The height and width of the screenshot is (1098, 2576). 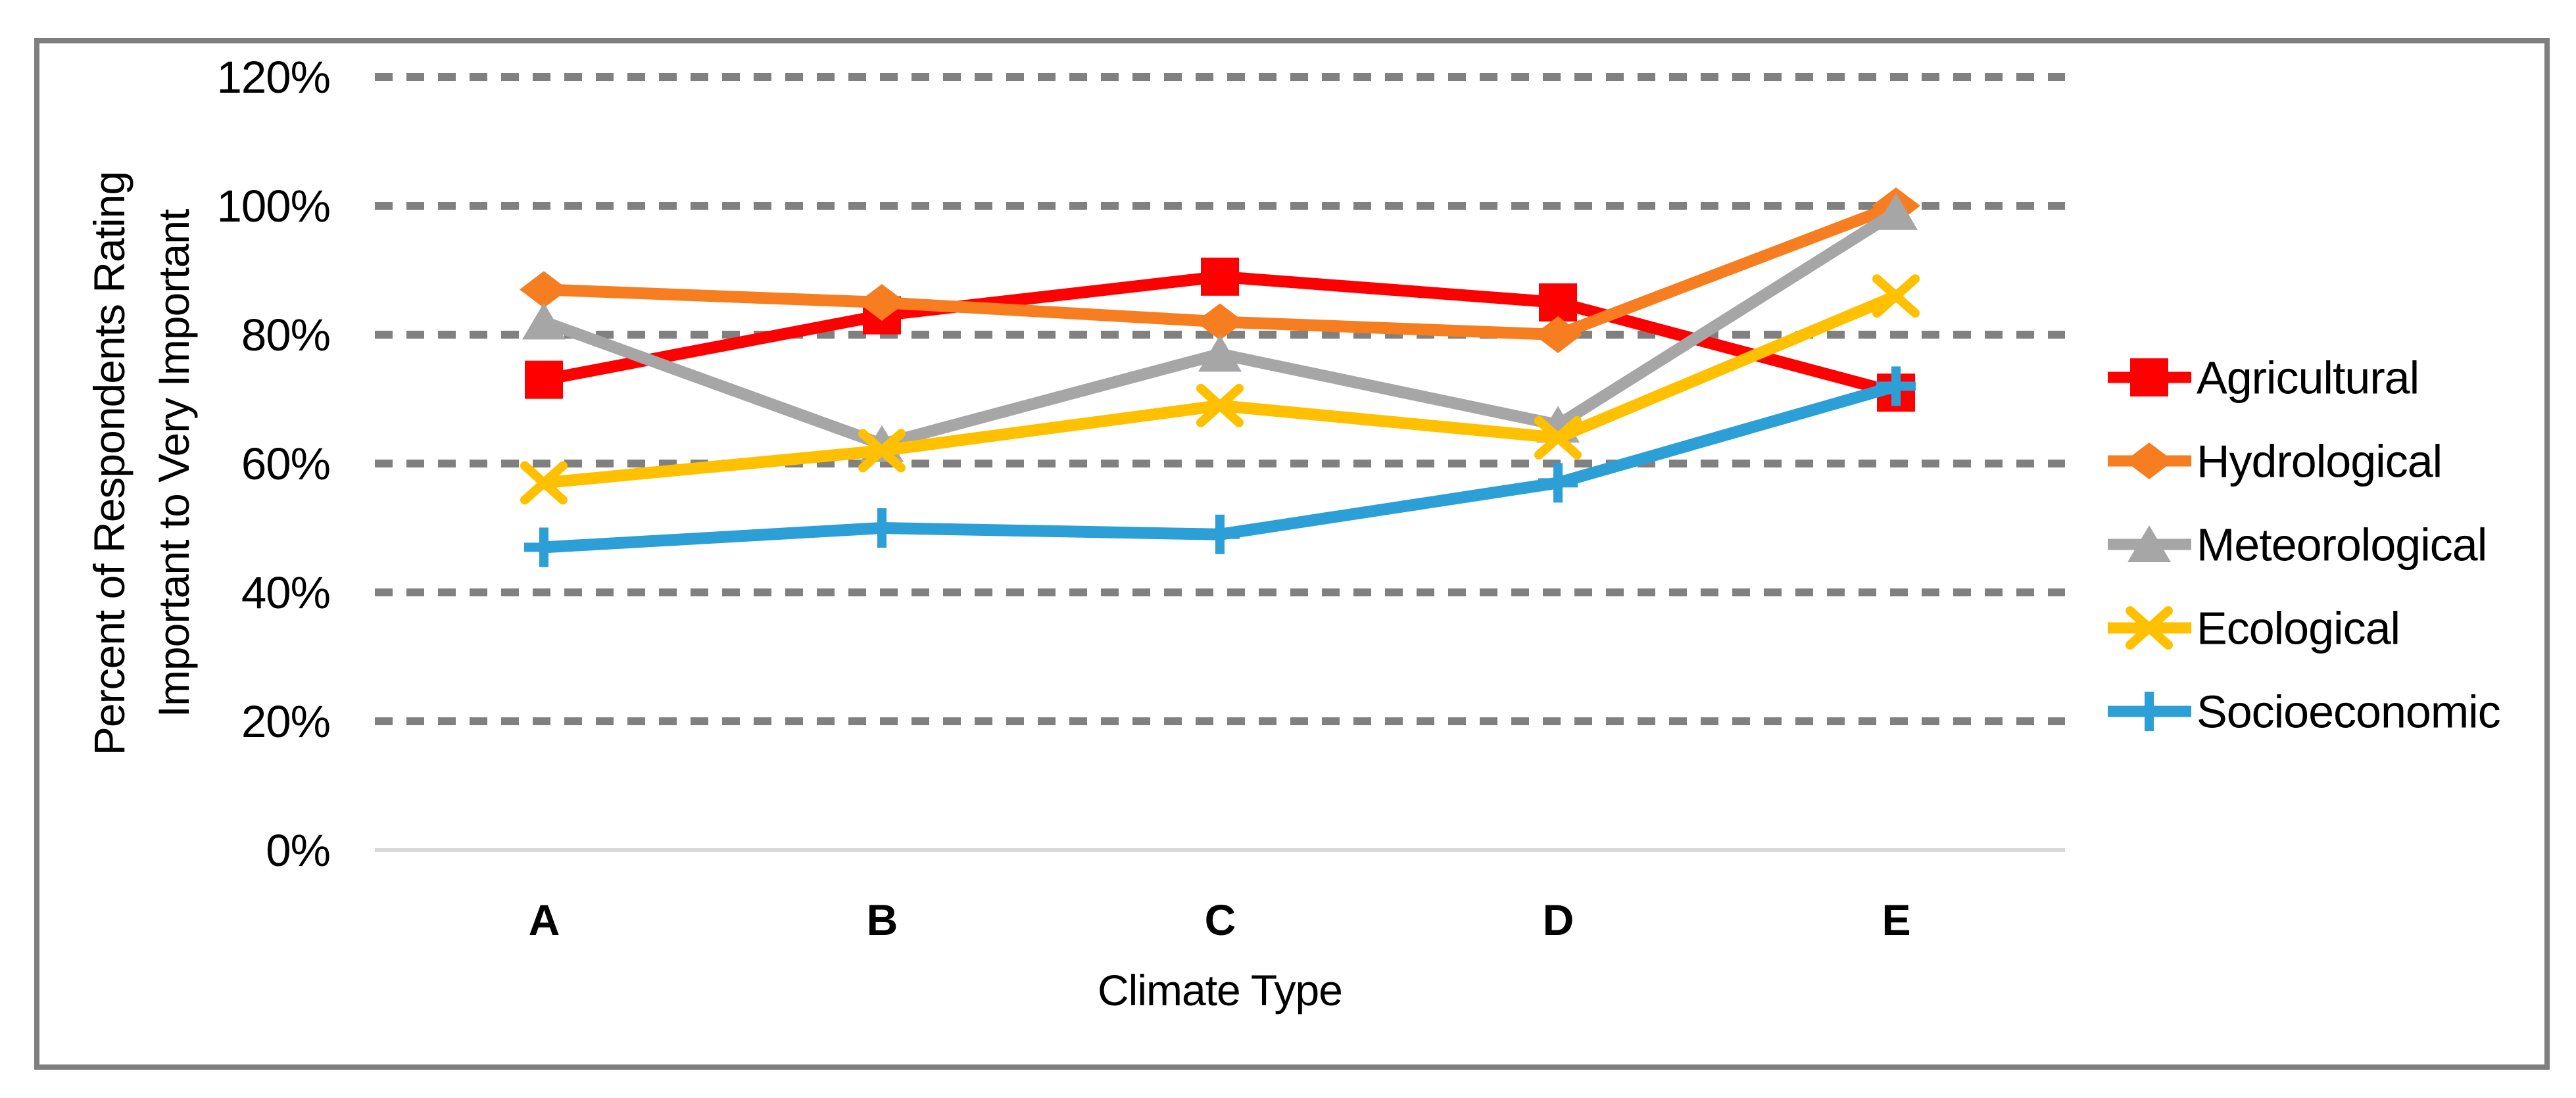 What do you see at coordinates (1220, 277) in the screenshot?
I see `marker-agricultural-c` at bounding box center [1220, 277].